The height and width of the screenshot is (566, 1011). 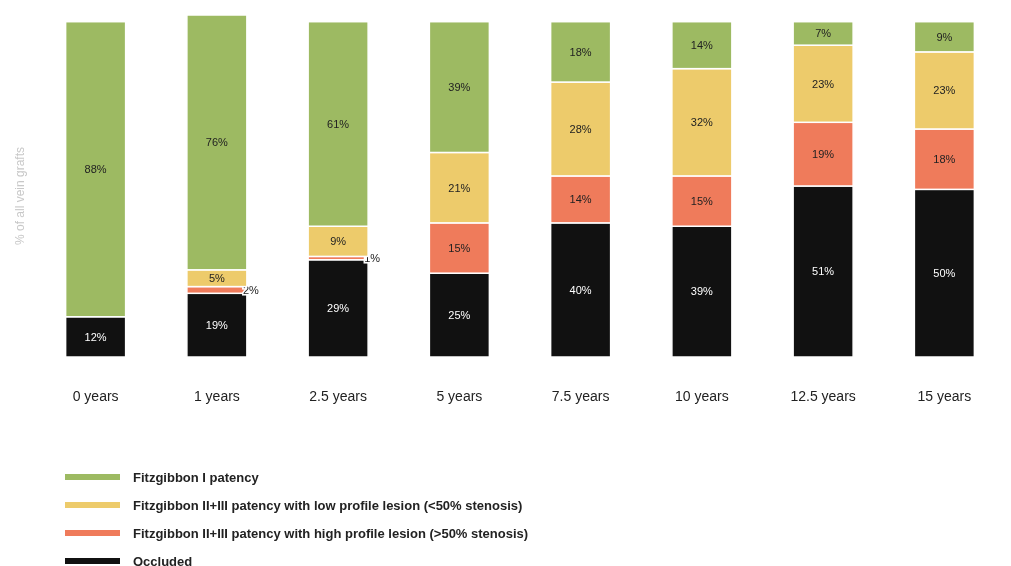 I want to click on data-label: 88%, so click(x=95, y=169).